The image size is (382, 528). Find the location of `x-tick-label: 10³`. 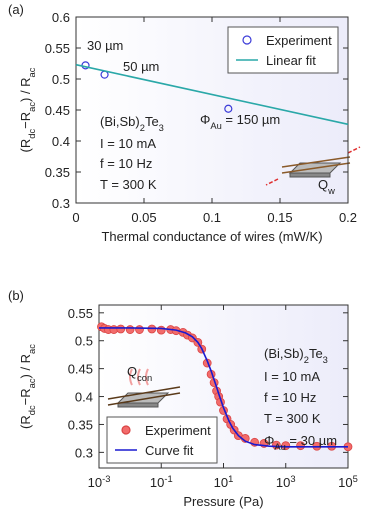

x-tick-label: 10³ is located at coordinates (286, 482).